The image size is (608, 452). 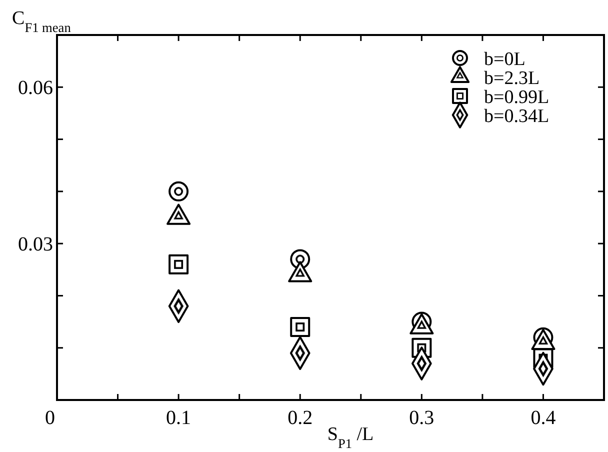 I want to click on legend-label: b=0L, so click(x=505, y=59).